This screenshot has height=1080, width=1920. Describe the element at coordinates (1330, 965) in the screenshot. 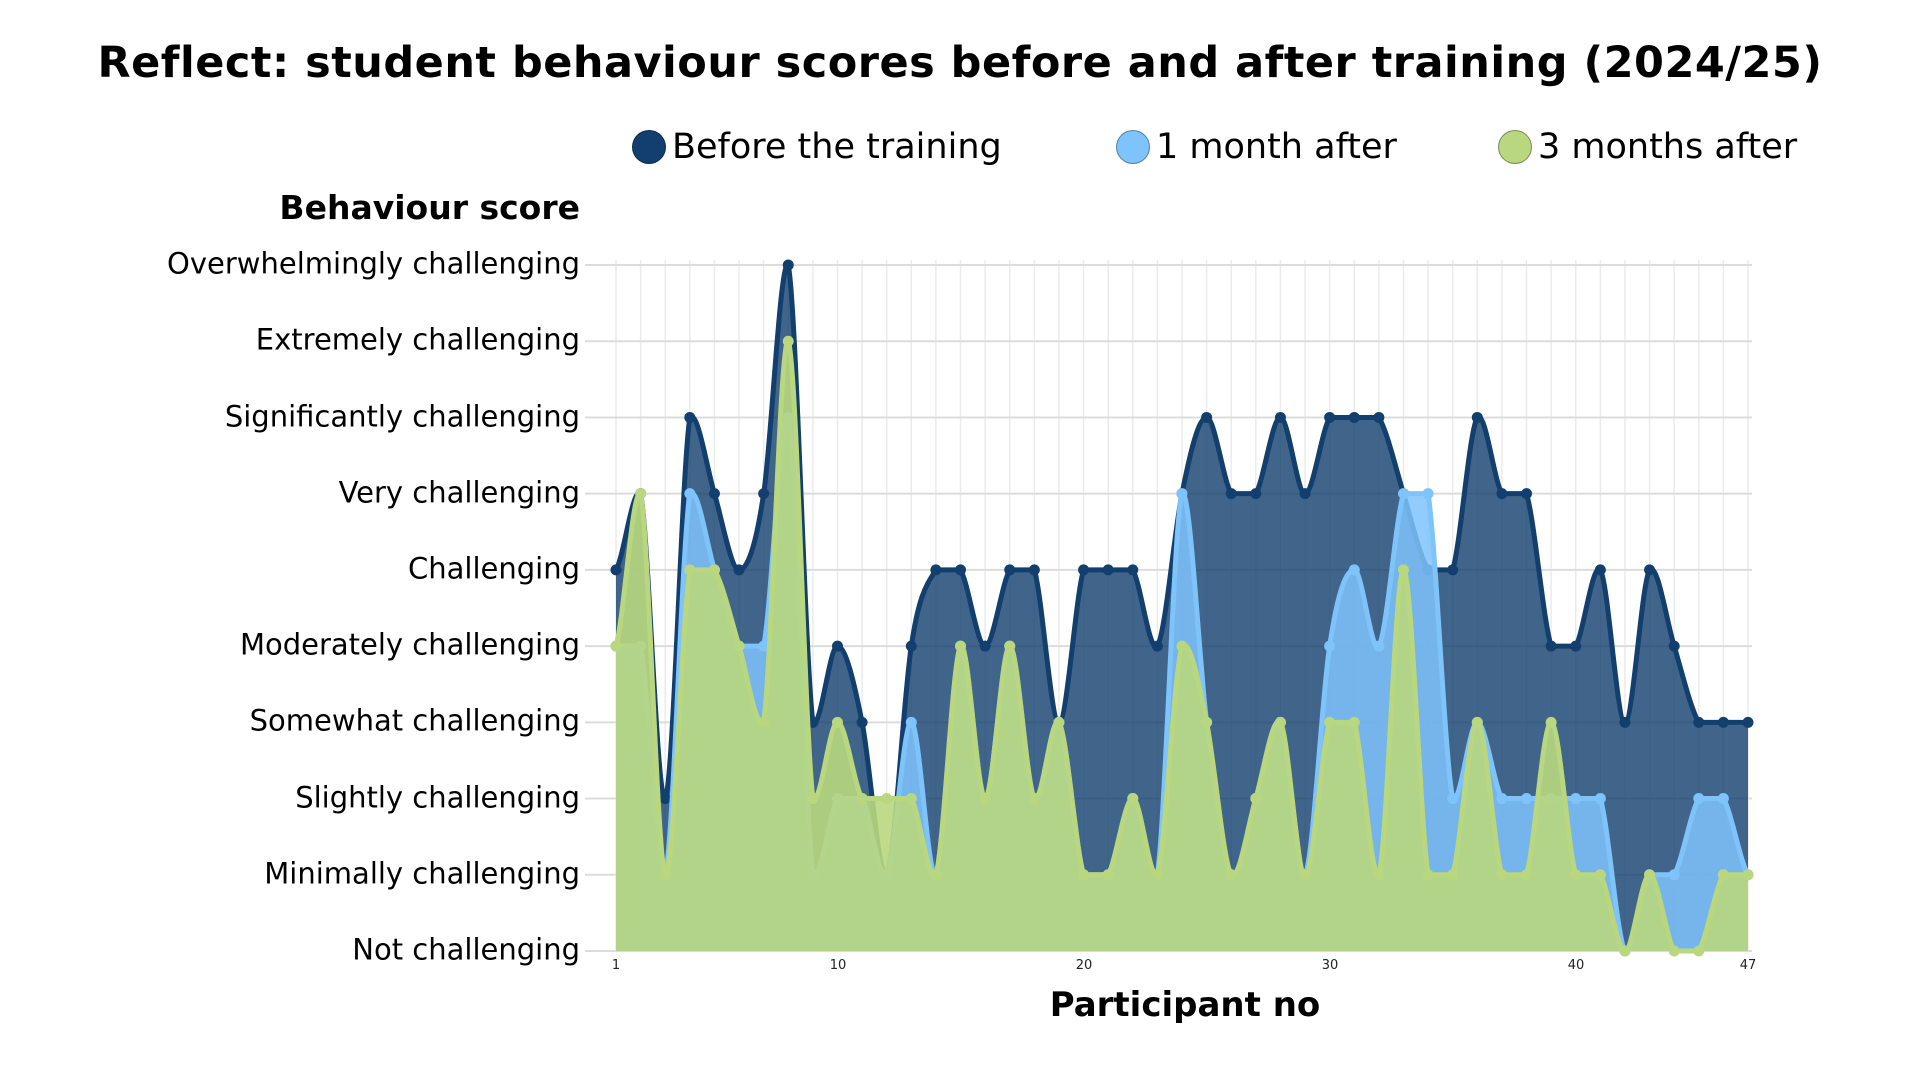

I see `x-tick: 30` at that location.